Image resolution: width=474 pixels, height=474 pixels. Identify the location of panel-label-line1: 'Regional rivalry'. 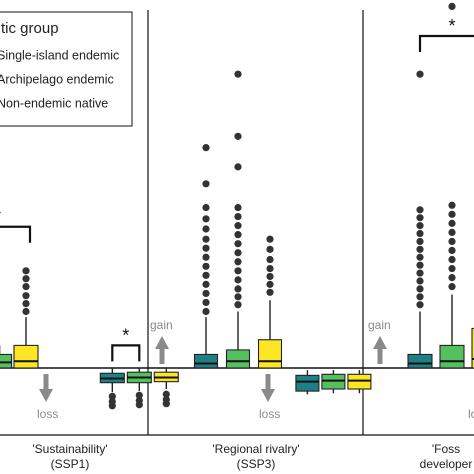
(255, 449).